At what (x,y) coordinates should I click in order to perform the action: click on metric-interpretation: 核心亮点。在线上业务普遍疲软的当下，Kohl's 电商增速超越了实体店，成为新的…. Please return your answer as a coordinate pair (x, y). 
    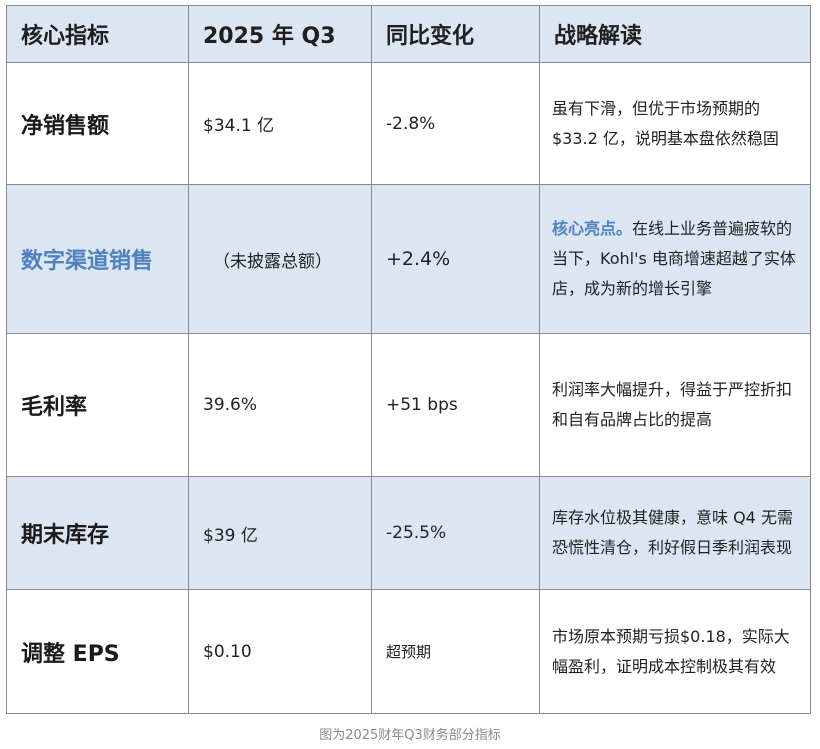
    Looking at the image, I should click on (675, 259).